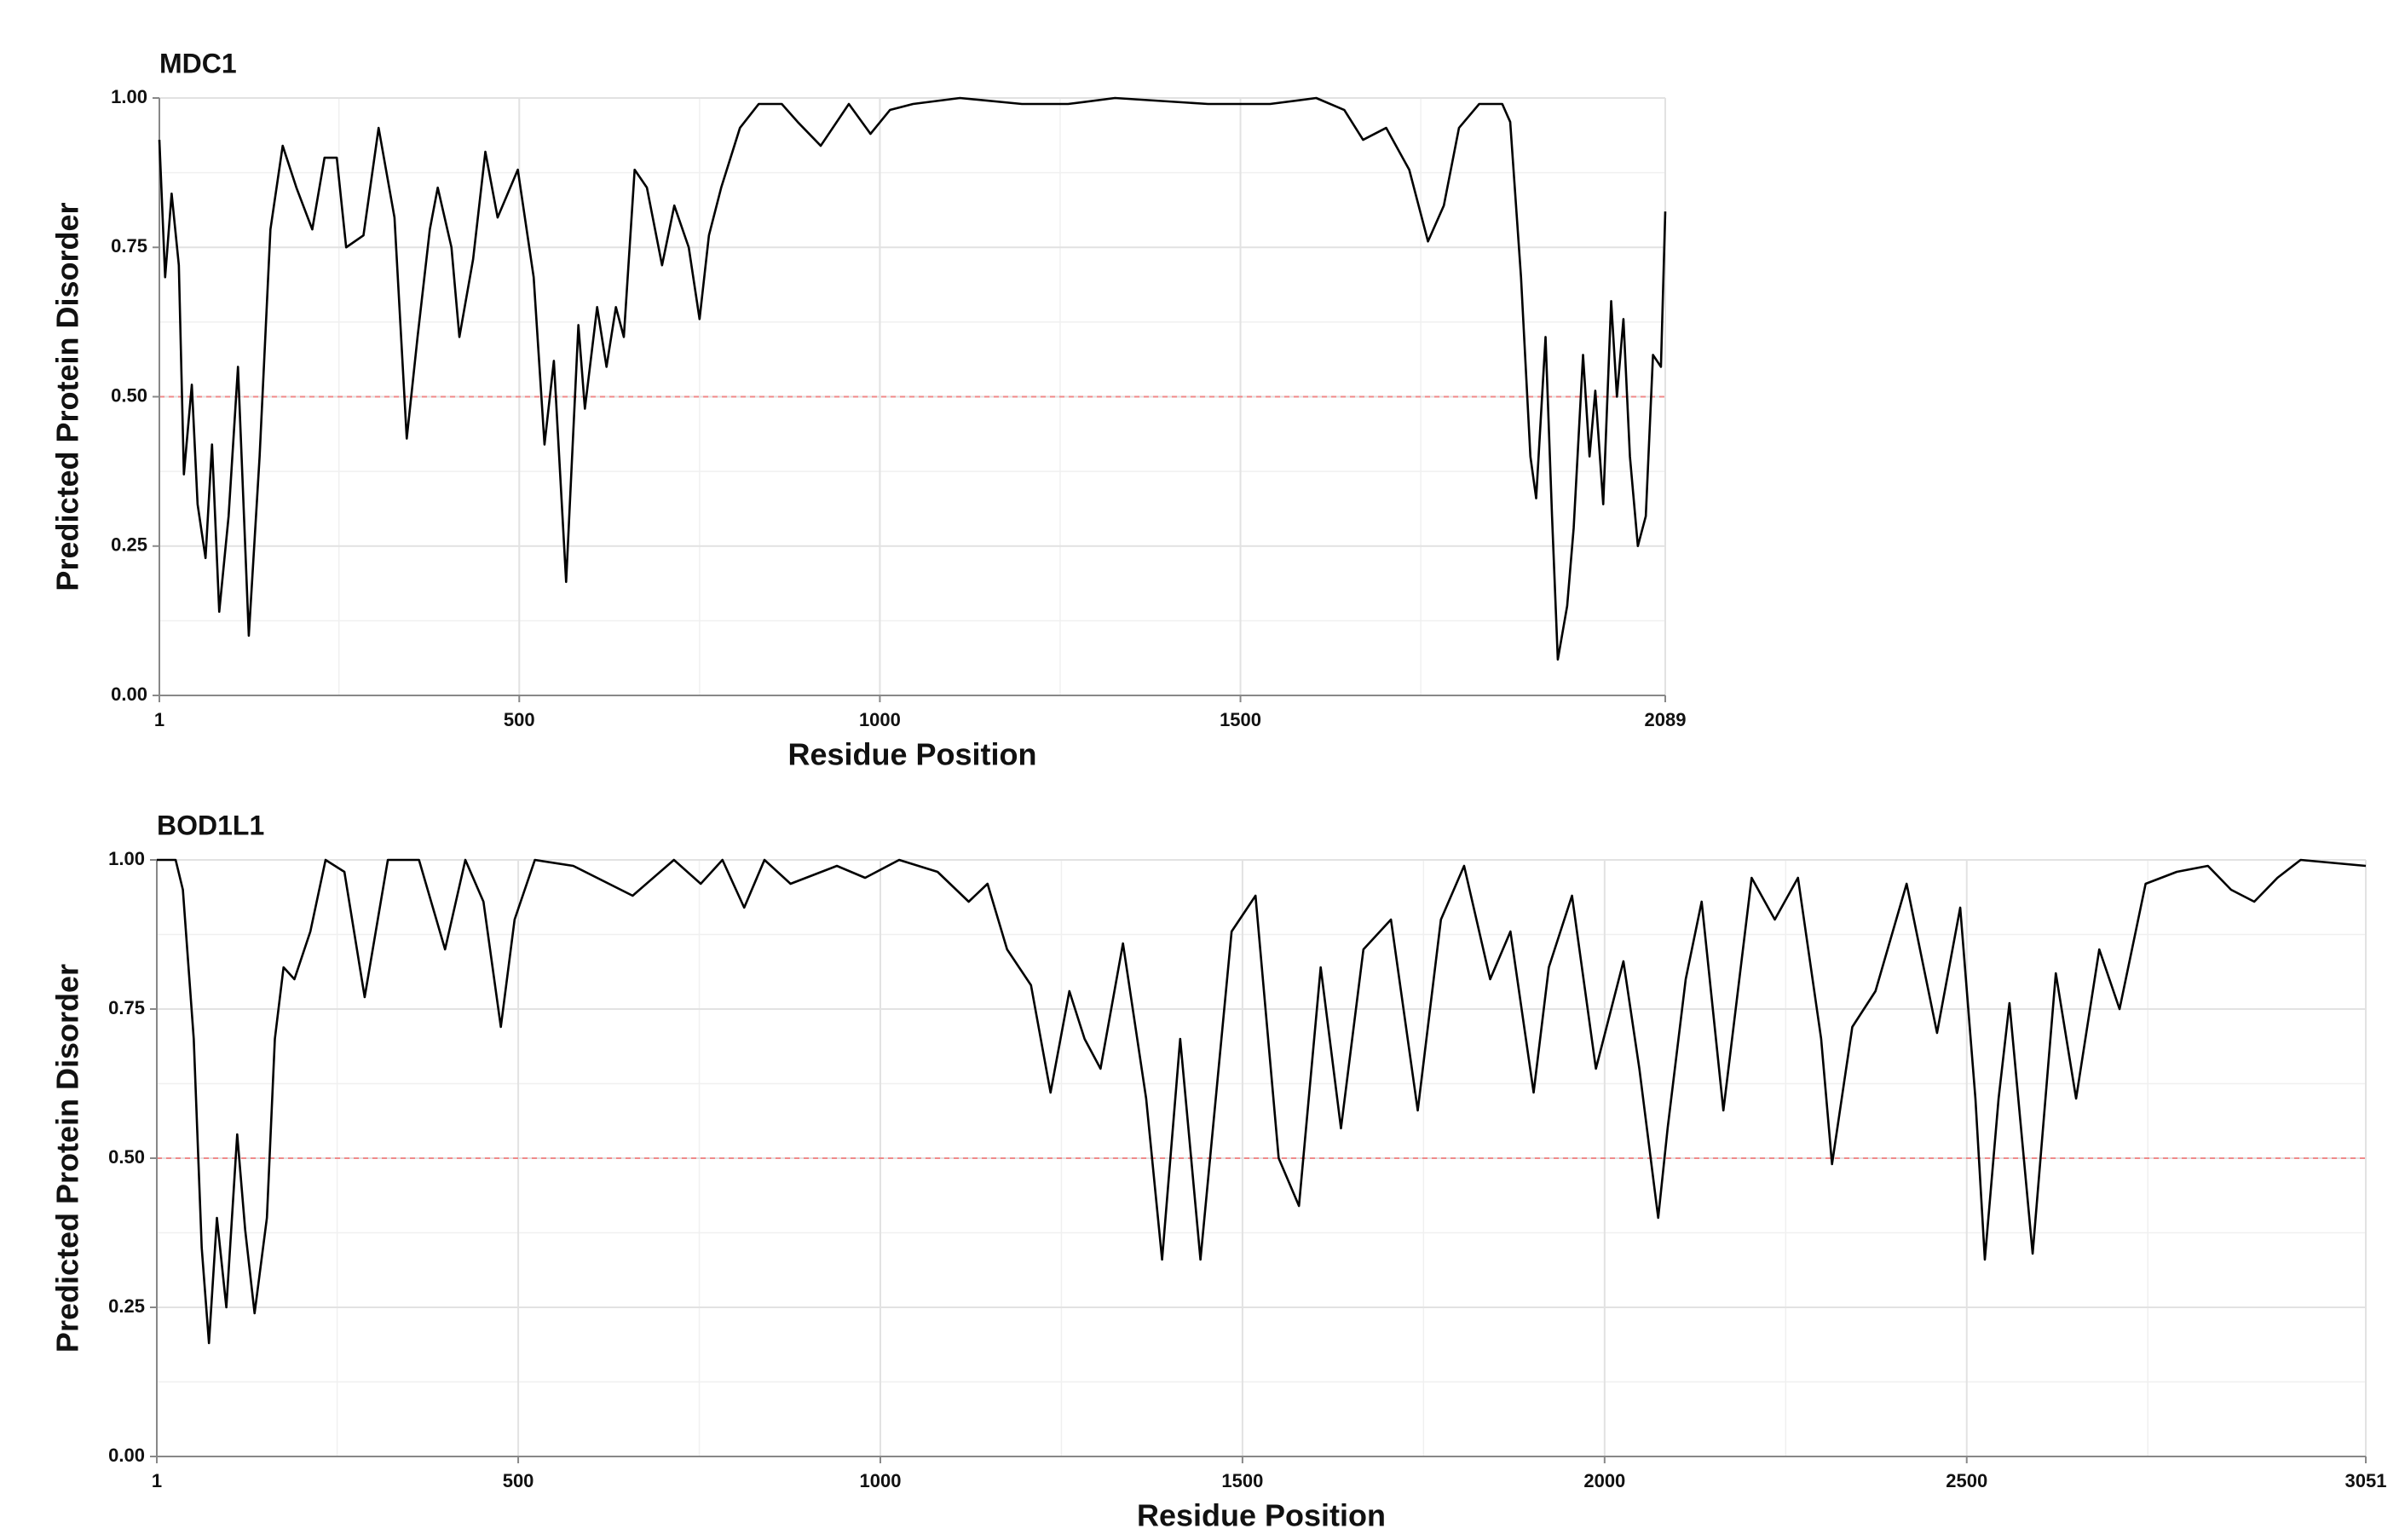 This screenshot has height=1540, width=2405. Describe the element at coordinates (1604, 1480) in the screenshot. I see `x-tick-label: 2000` at that location.